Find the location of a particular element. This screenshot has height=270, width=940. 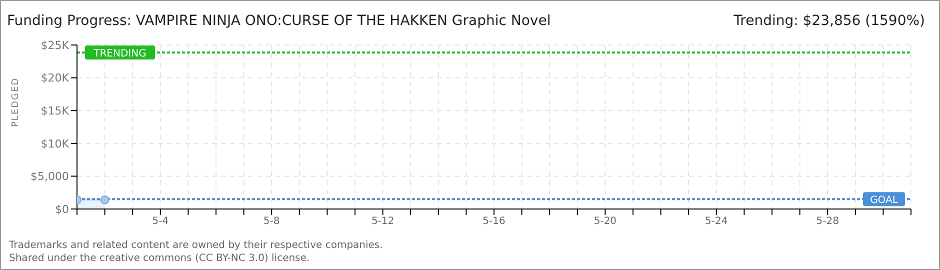

y-tick-label: $20K is located at coordinates (55, 78).